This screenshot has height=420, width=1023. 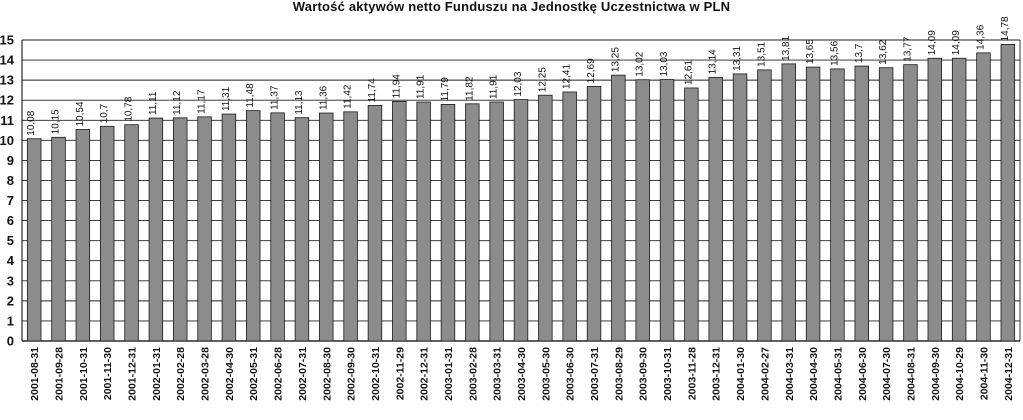 I want to click on x-tick-label: 2001-11-30, so click(x=108, y=373).